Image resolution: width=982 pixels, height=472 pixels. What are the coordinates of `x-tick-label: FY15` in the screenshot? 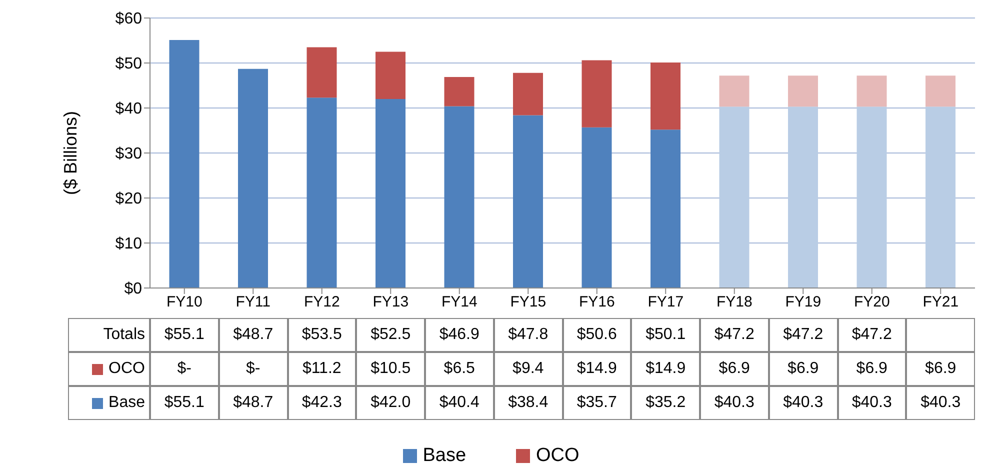 It's located at (528, 302).